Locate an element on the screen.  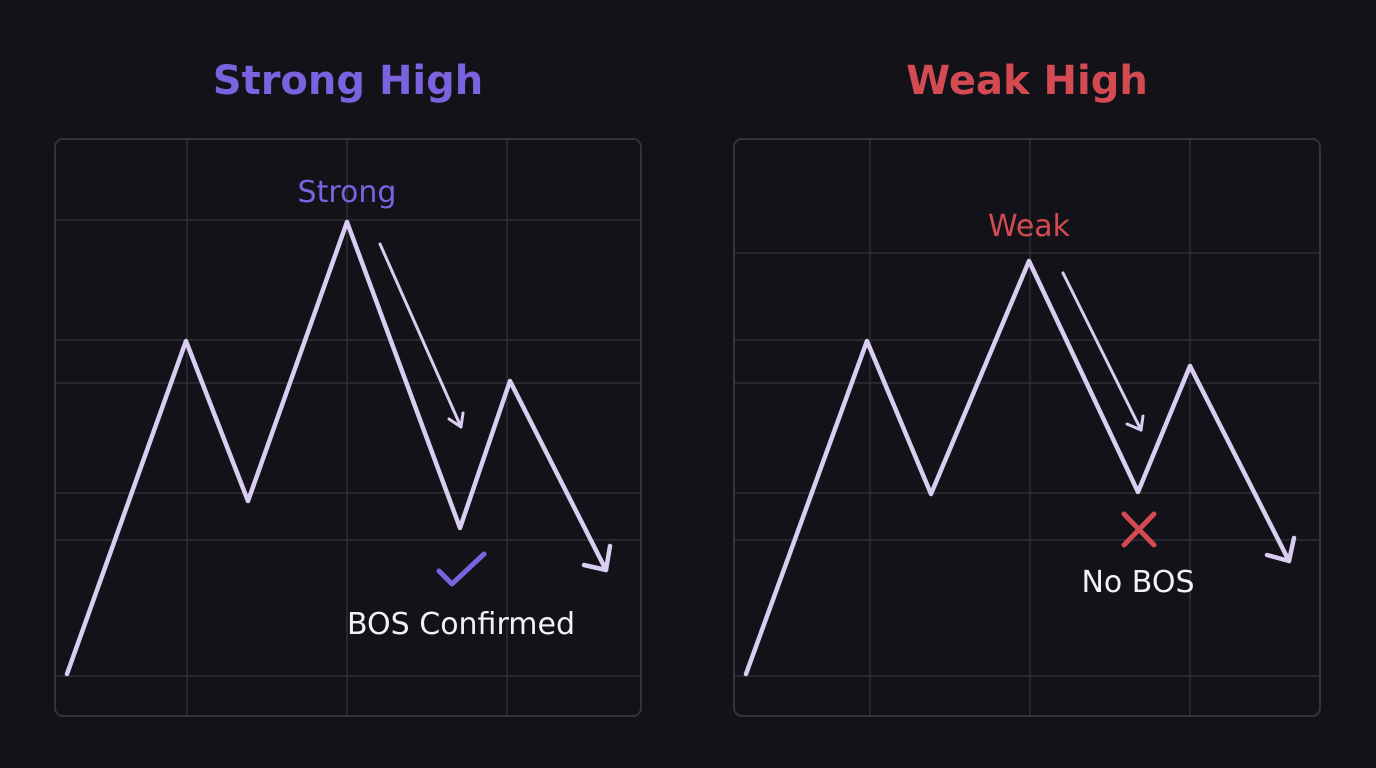
cross-icon-stroke is located at coordinates (1139, 529).